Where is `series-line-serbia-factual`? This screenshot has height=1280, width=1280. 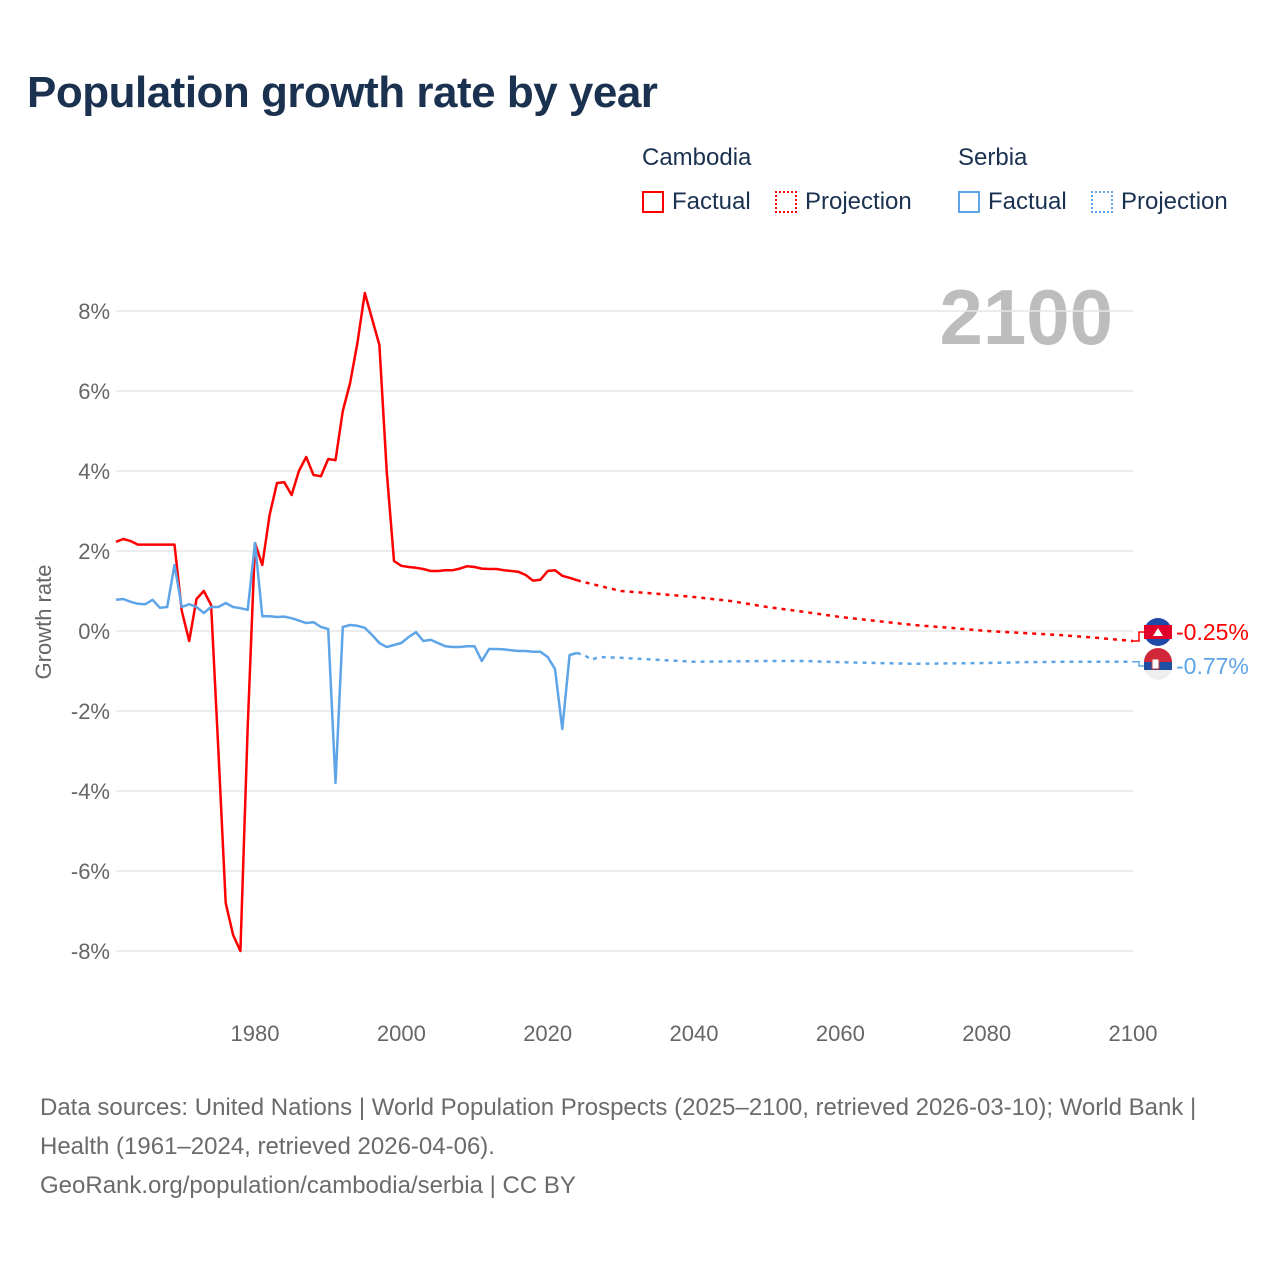 series-line-serbia-factual is located at coordinates (346, 663).